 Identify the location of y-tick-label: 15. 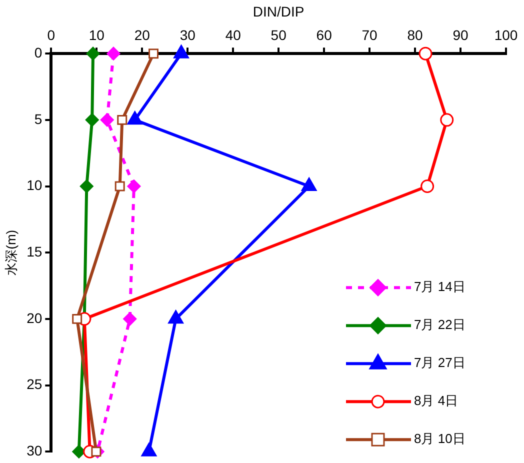
(34, 251).